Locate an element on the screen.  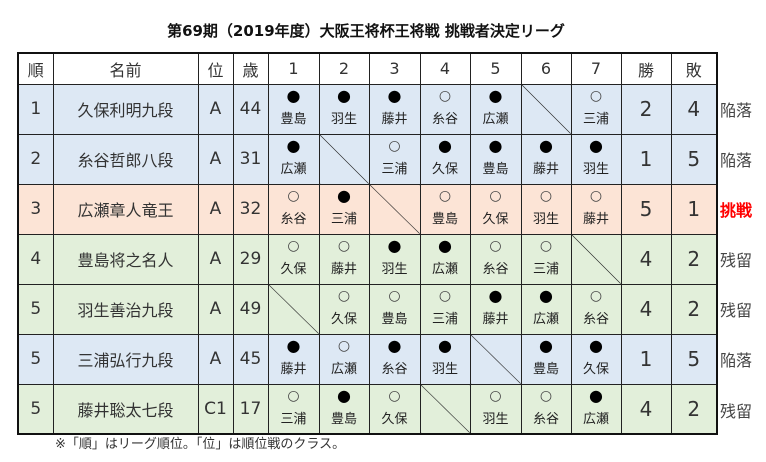
game-cell: ○ 豊島 is located at coordinates (394, 309).